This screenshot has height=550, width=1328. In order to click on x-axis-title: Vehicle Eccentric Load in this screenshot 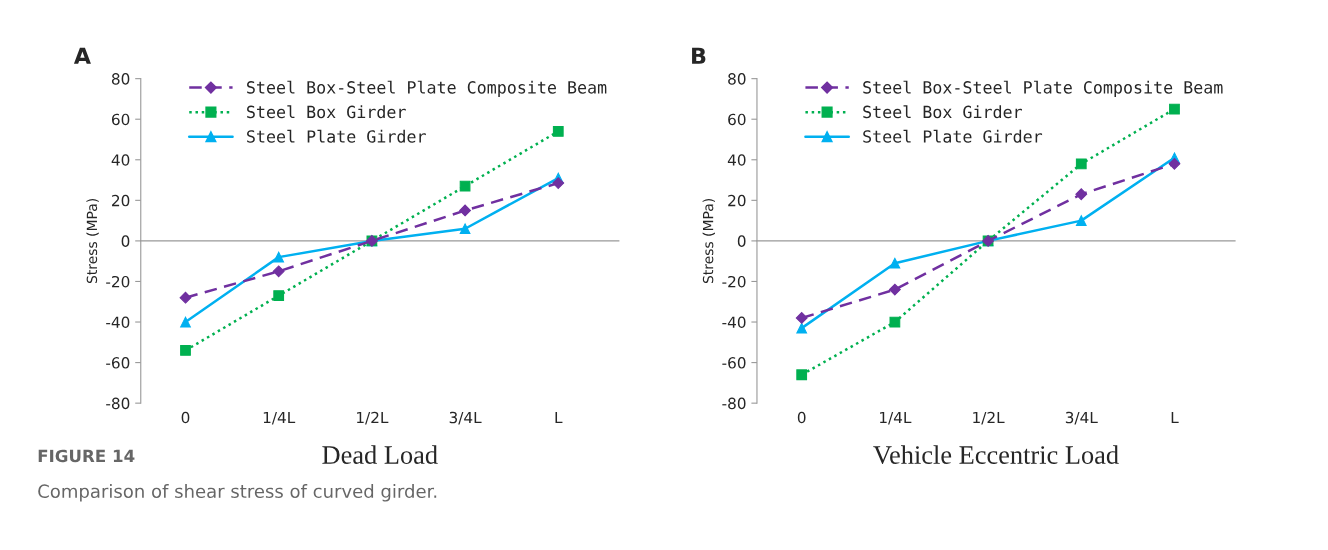, I will do `click(996, 455)`.